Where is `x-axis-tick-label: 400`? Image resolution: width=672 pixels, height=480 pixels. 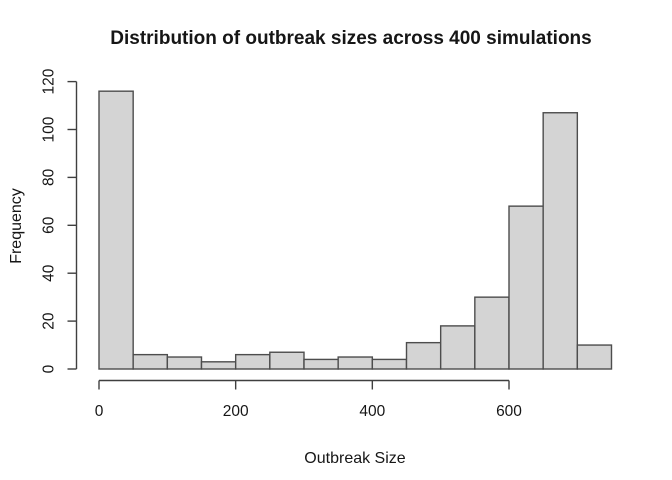 x-axis-tick-label: 400 is located at coordinates (372, 411).